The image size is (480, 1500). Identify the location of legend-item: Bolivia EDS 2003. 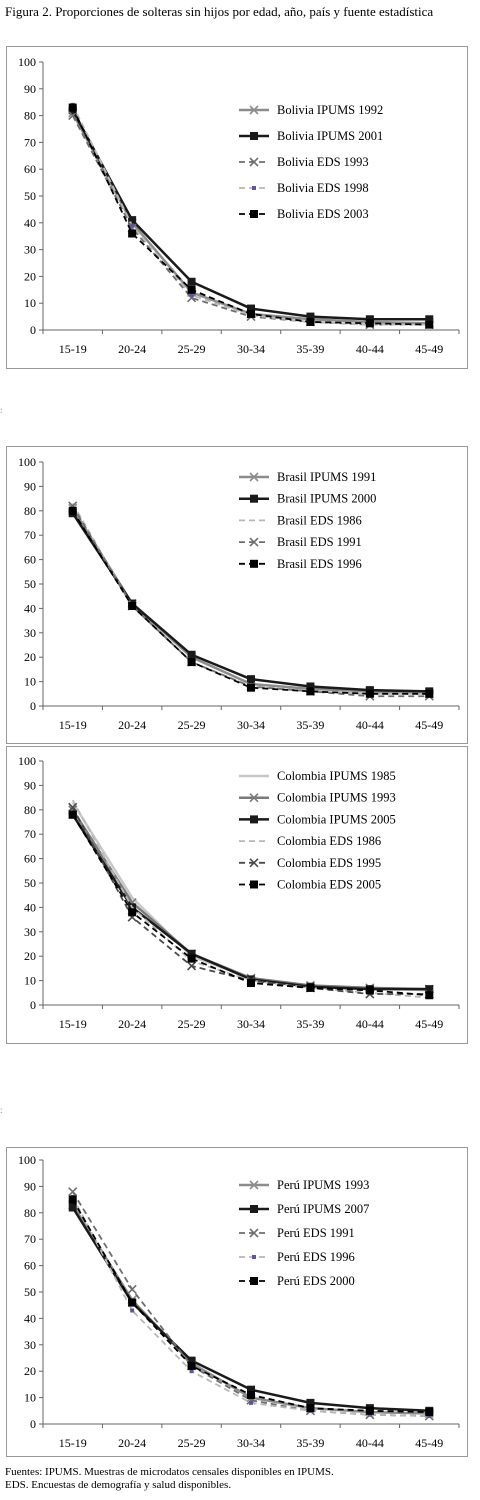
(304, 214).